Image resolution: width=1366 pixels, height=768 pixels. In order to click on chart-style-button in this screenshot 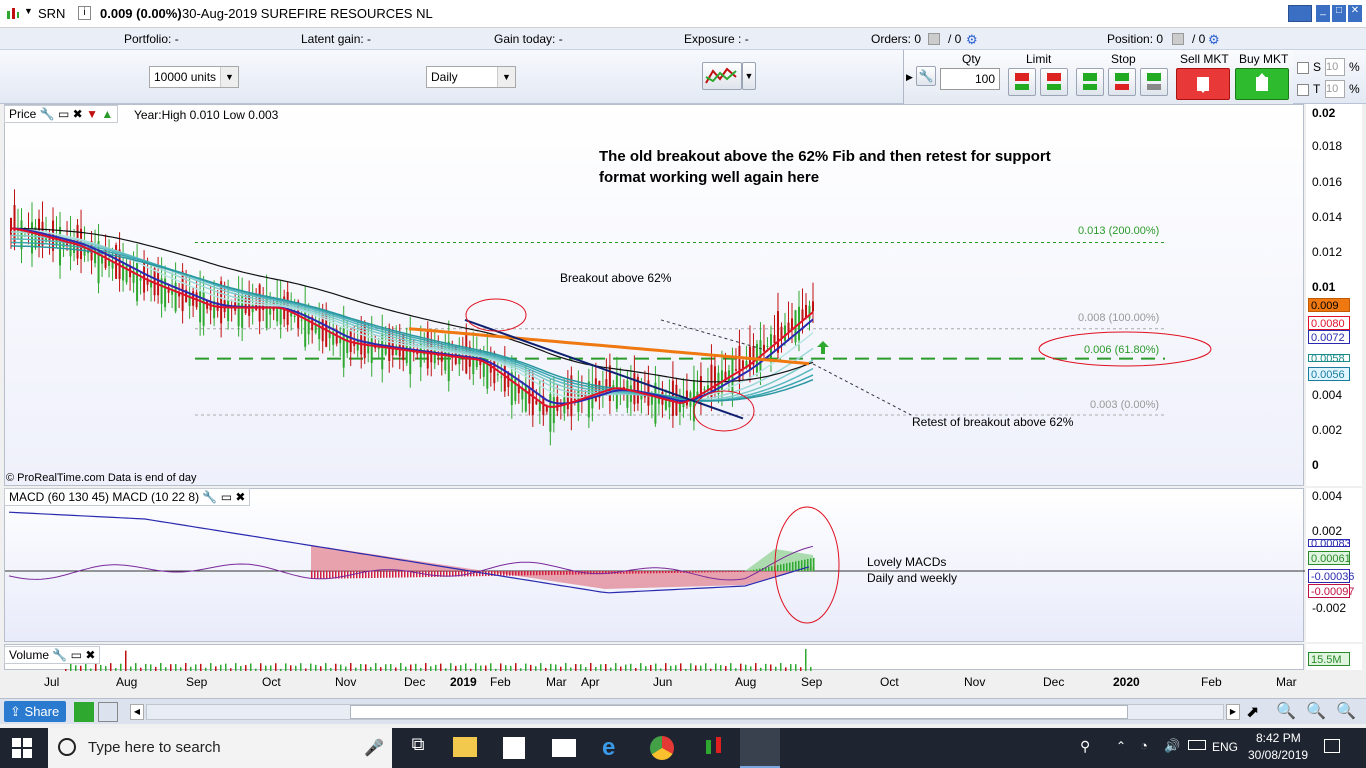, I will do `click(722, 76)`.